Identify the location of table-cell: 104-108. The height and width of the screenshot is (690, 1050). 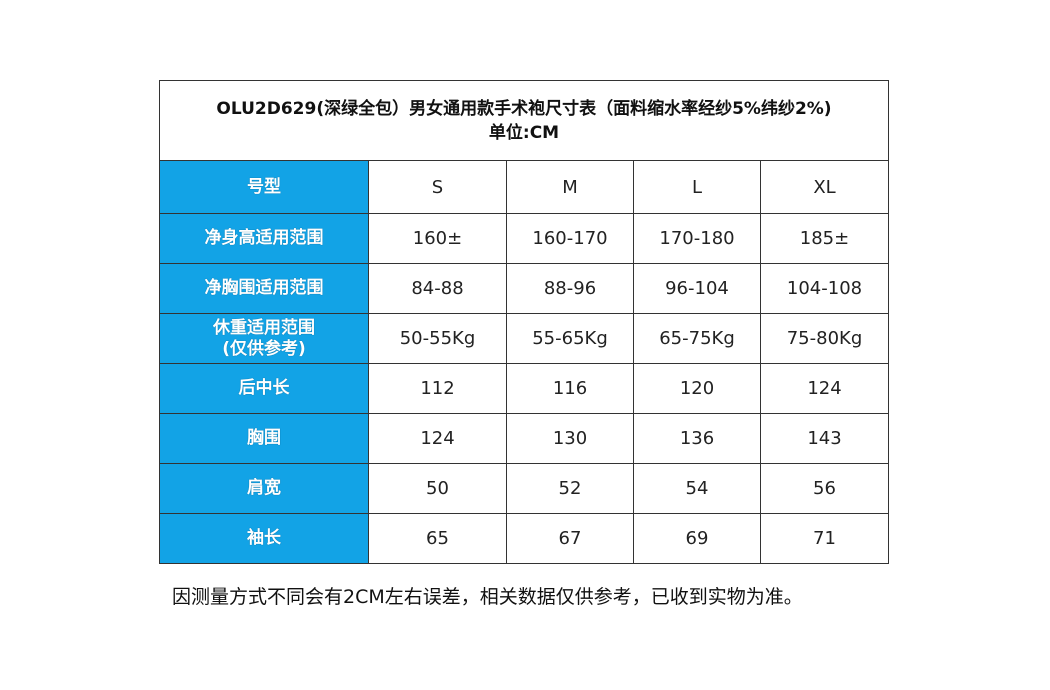
(824, 288).